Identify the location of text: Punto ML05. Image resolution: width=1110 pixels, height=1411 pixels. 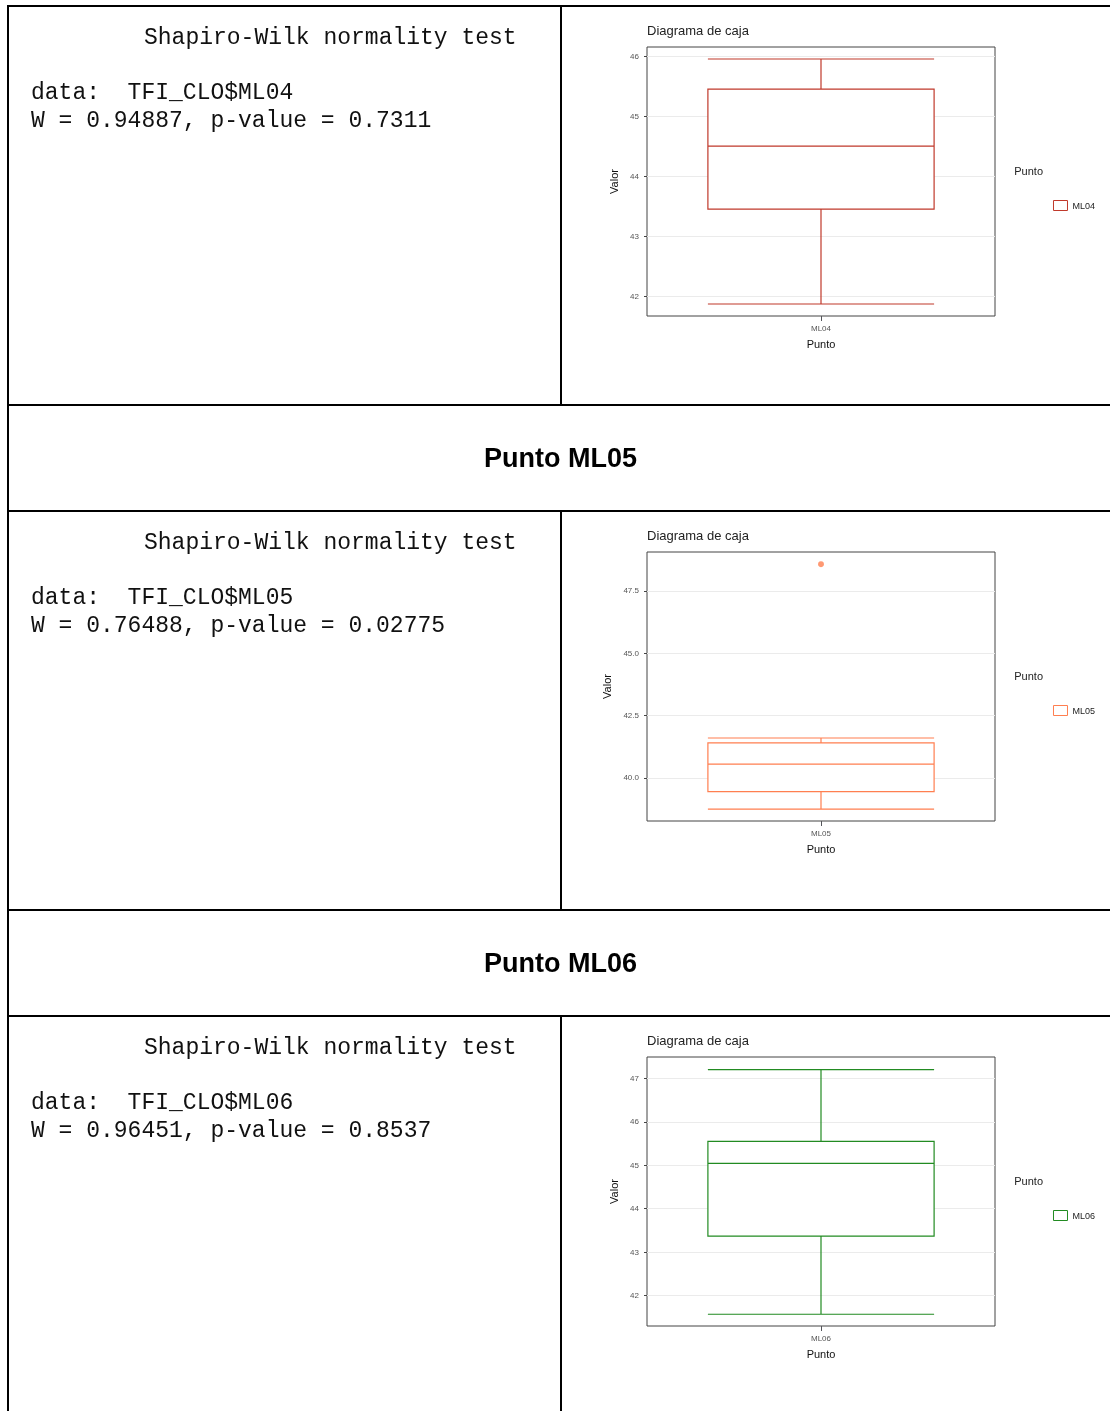
(559, 458).